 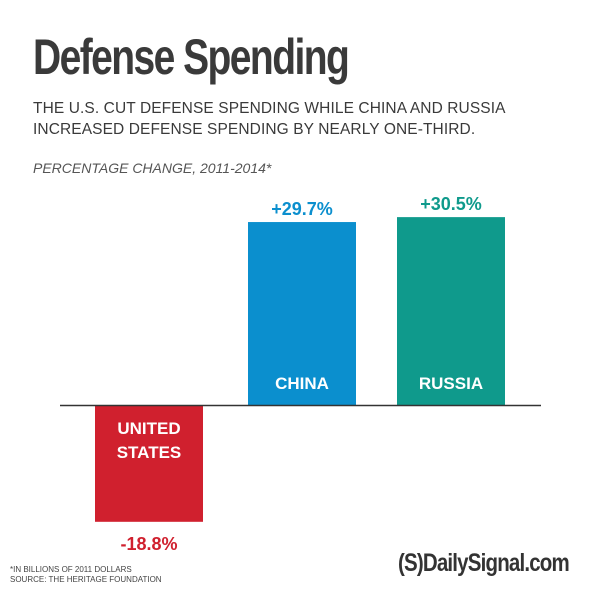 What do you see at coordinates (149, 452) in the screenshot?
I see `category-label-united-states: STATES` at bounding box center [149, 452].